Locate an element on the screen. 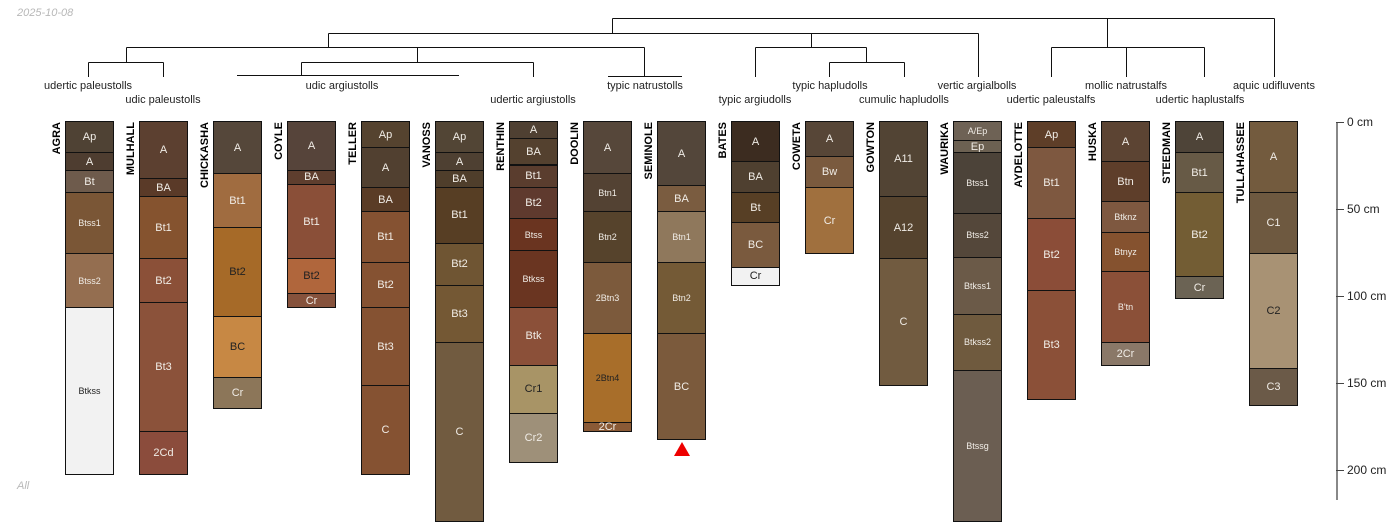  horizon: Cr is located at coordinates (829, 221).